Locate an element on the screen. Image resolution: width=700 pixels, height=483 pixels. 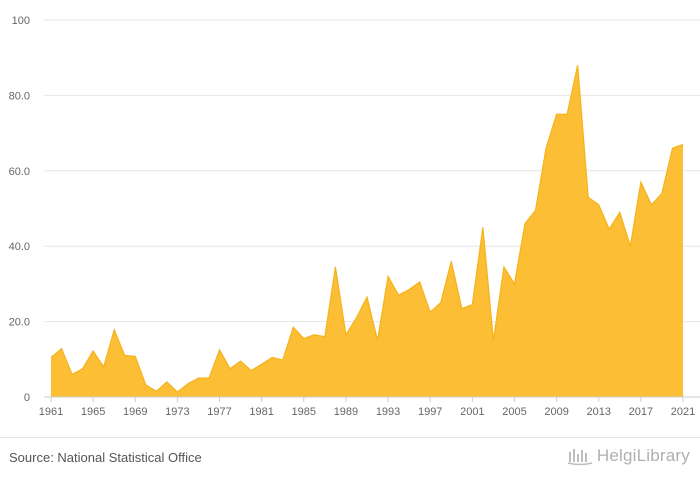
y-tick-label: 40.0 is located at coordinates (19, 247).